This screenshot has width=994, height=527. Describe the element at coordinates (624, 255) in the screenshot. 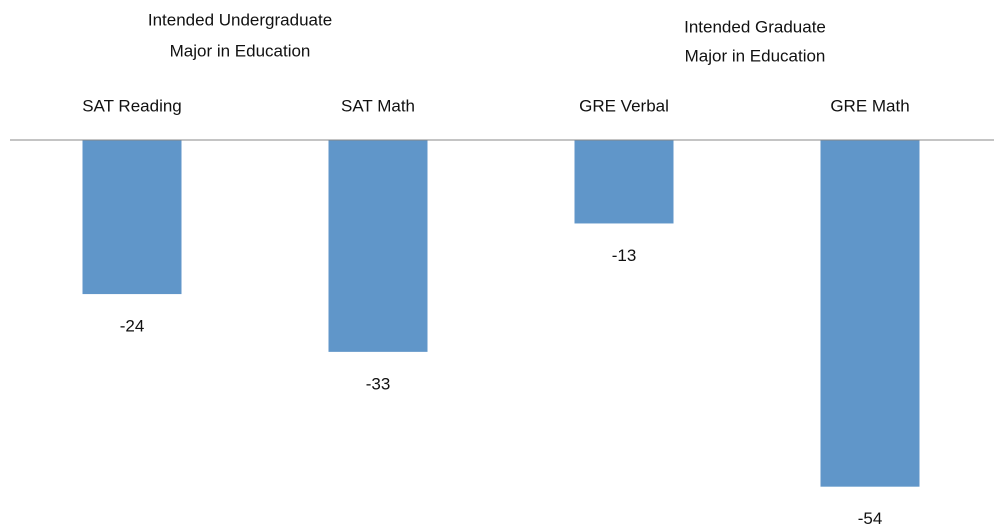

I see `value-label: -13` at that location.